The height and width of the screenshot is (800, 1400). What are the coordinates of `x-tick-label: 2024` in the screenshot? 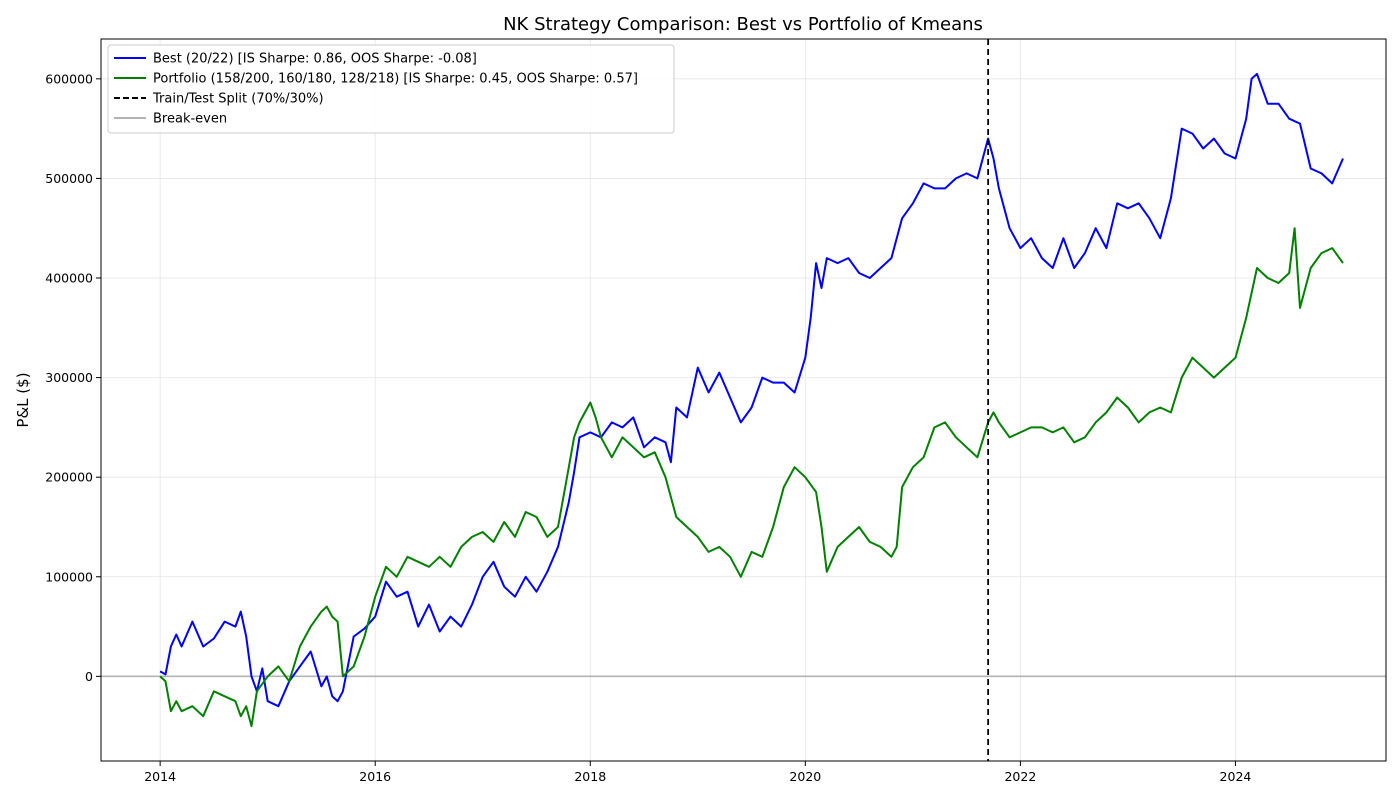 It's located at (1236, 776).